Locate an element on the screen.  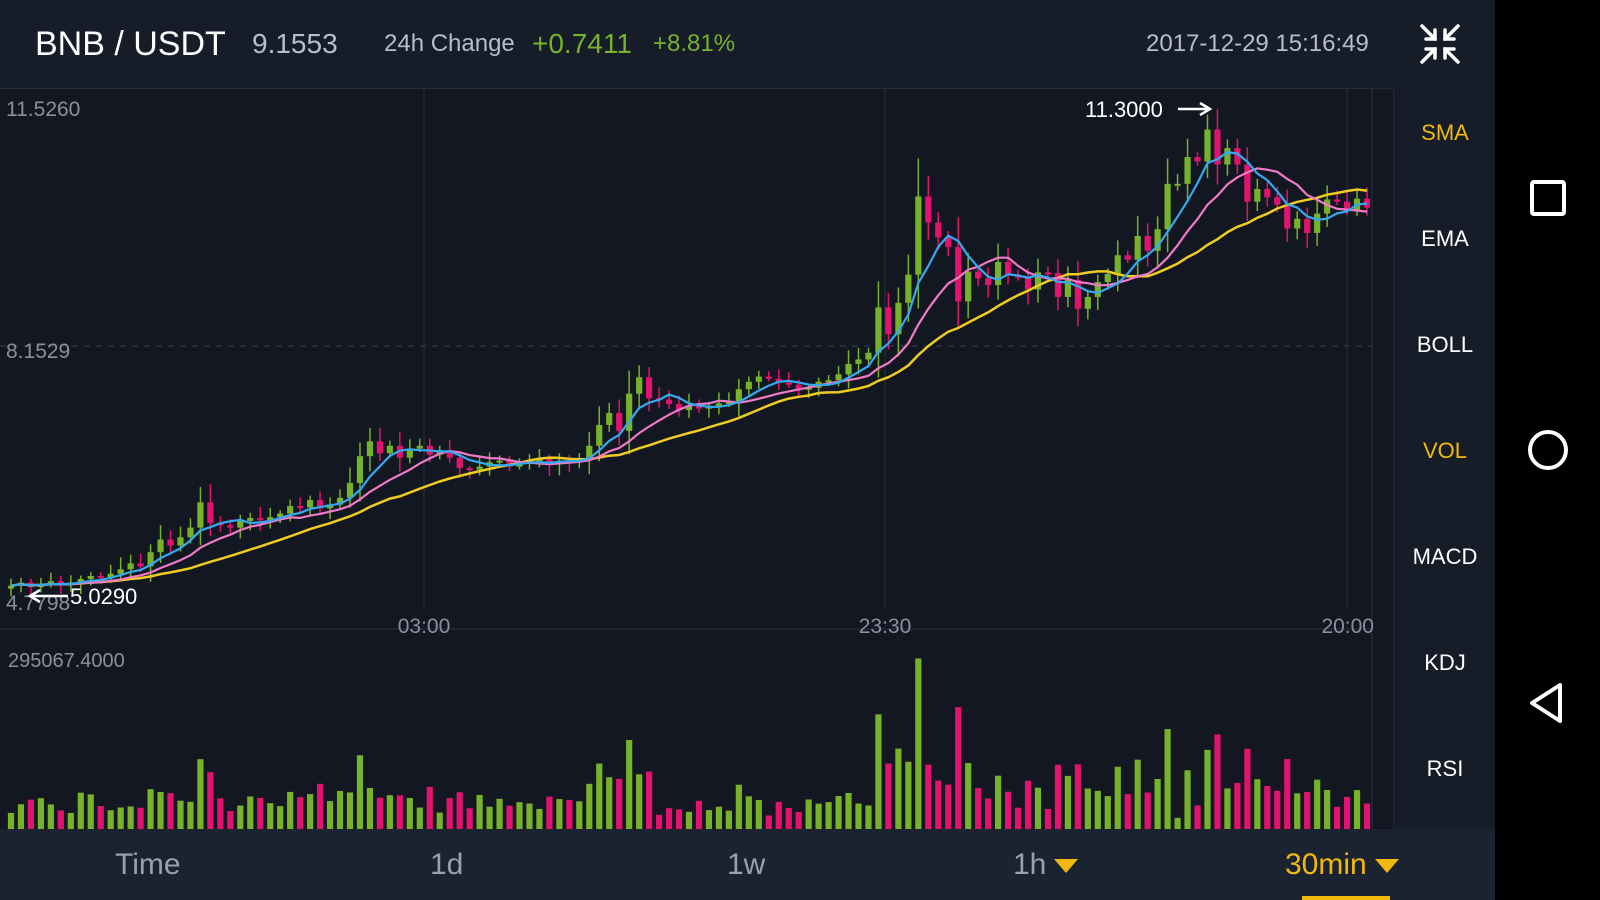
timeframe-time: Time is located at coordinates (148, 864).